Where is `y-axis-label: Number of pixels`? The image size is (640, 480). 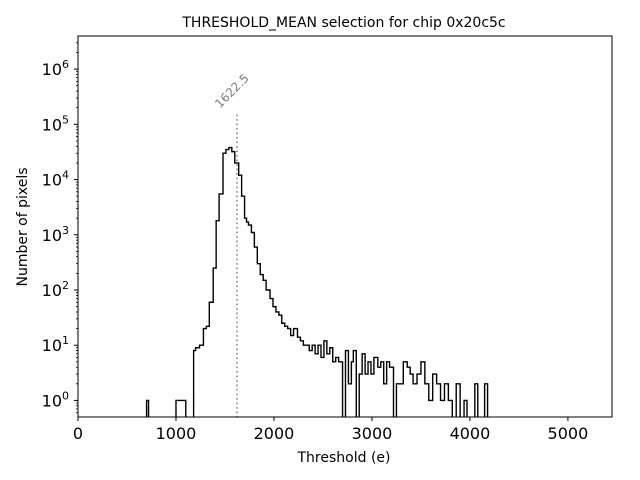
y-axis-label: Number of pixels is located at coordinates (23, 226).